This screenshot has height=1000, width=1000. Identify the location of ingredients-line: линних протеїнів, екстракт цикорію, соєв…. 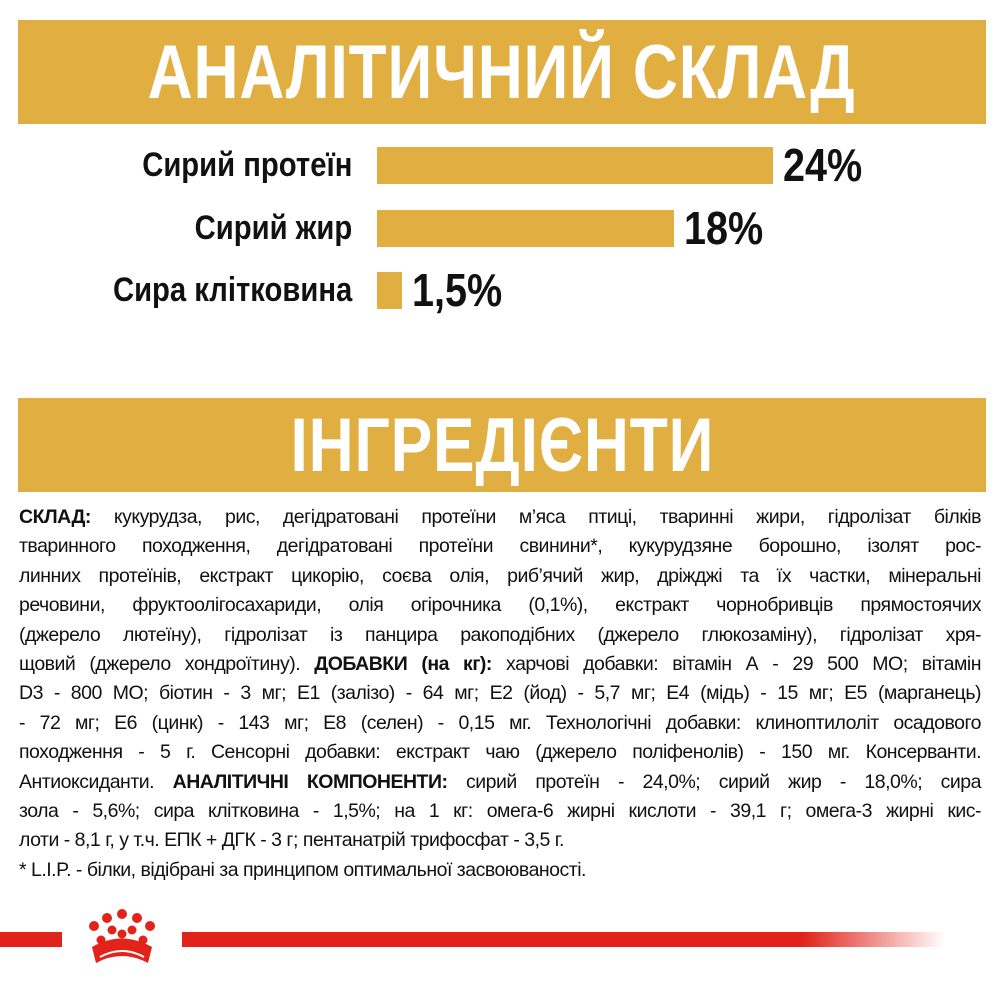
(500, 576).